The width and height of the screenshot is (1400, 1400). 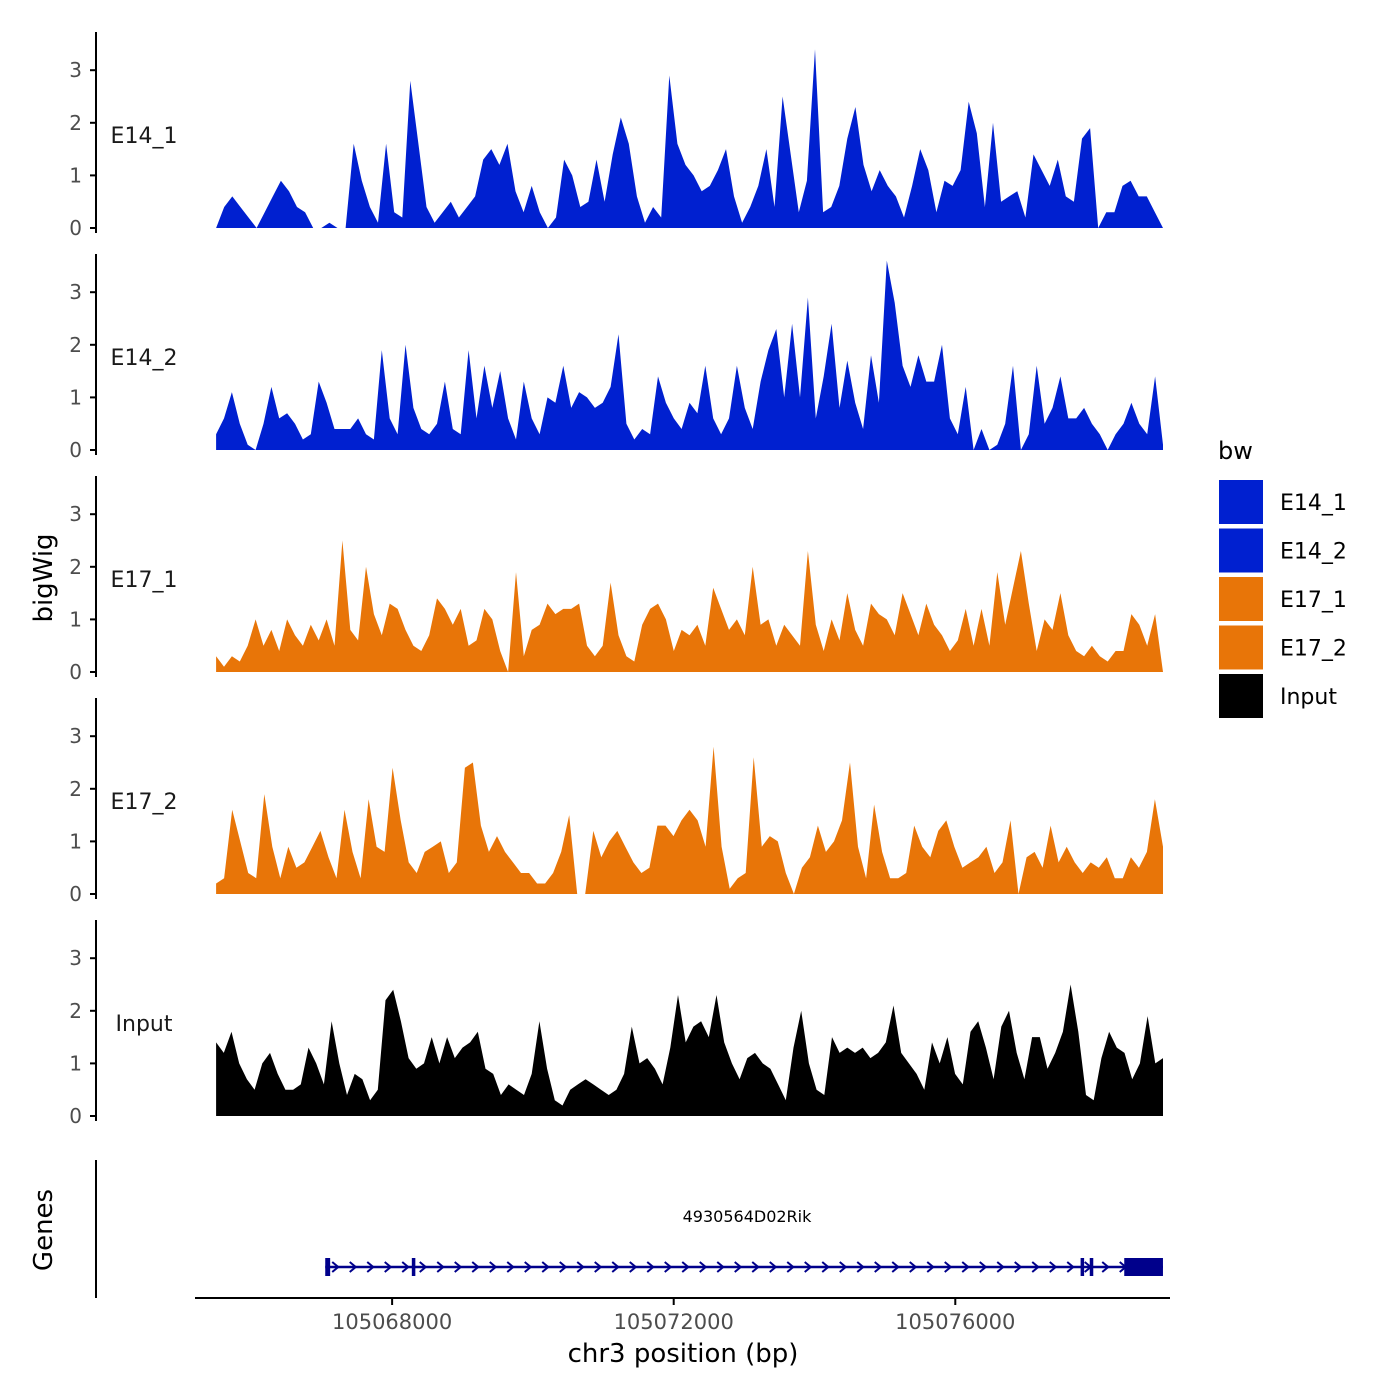 I want to click on coverage-area-Input, so click(x=690, y=1050).